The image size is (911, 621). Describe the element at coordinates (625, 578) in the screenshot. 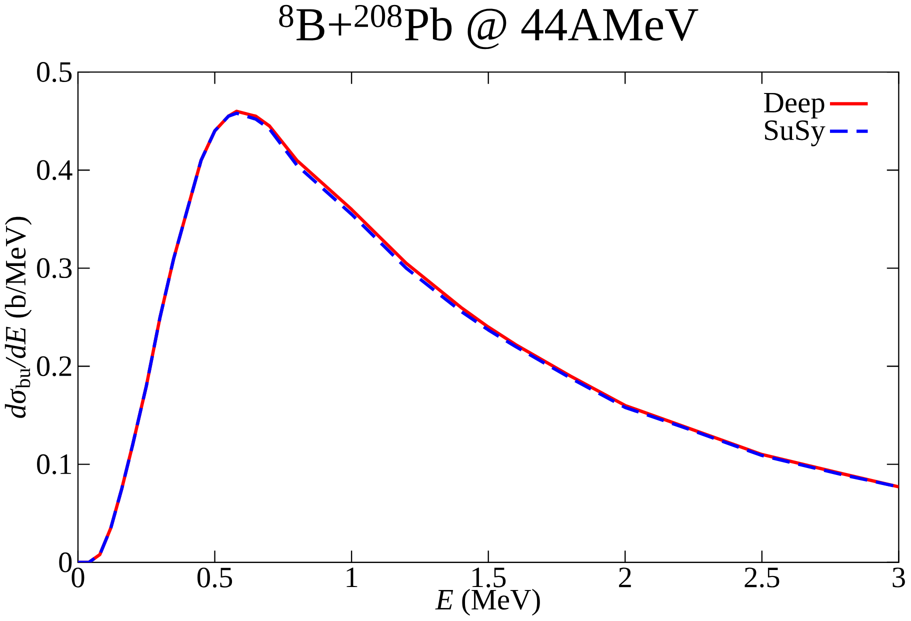

I see `x-tick-label: 2` at that location.